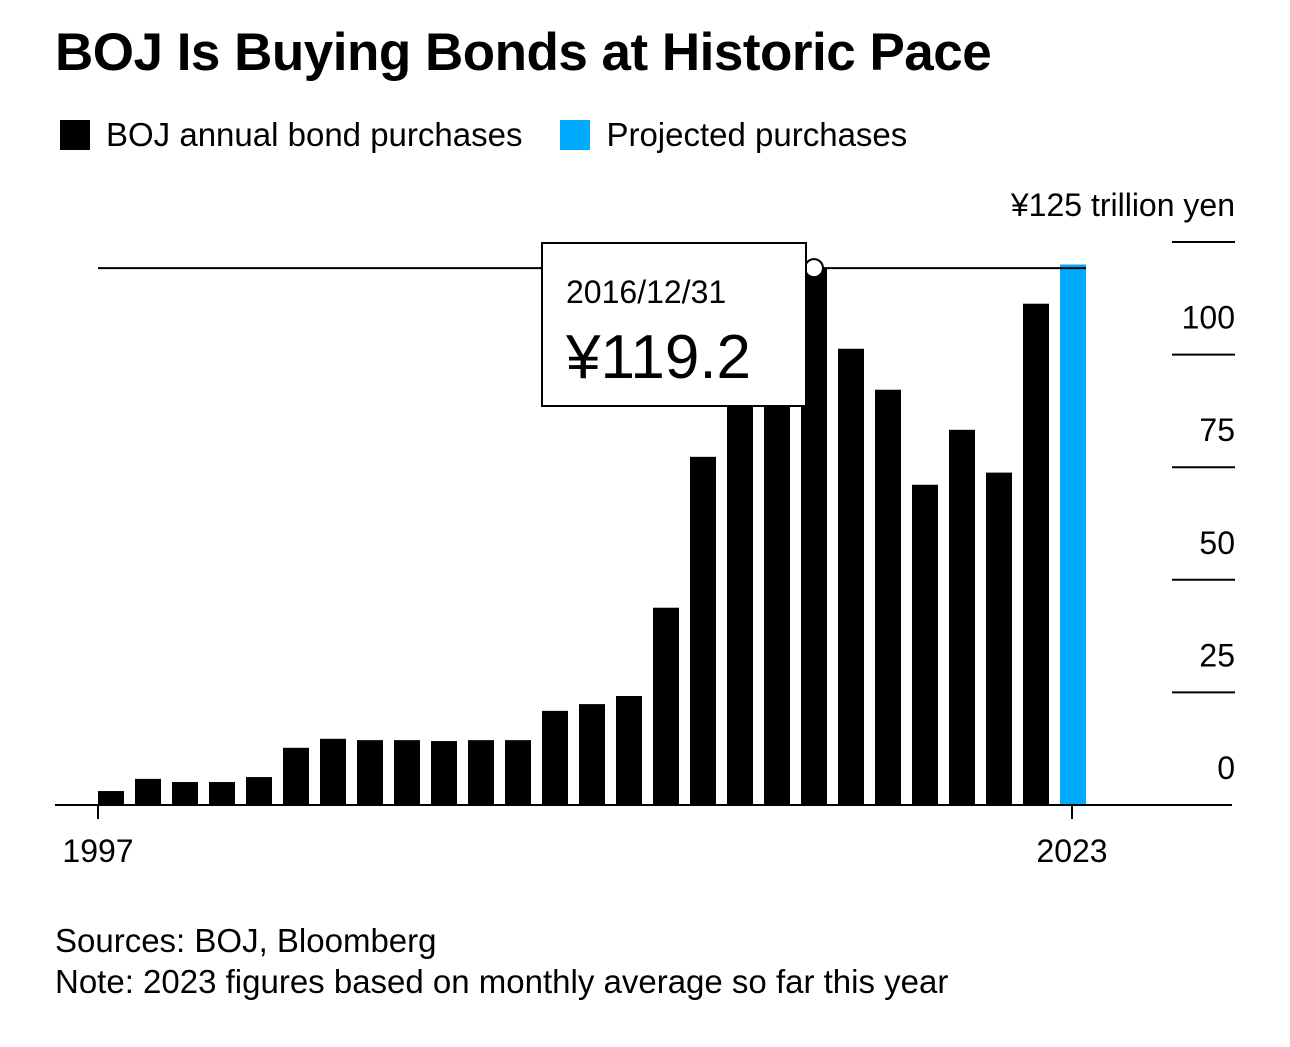 This screenshot has height=1047, width=1290. I want to click on hover-marker, so click(814, 268).